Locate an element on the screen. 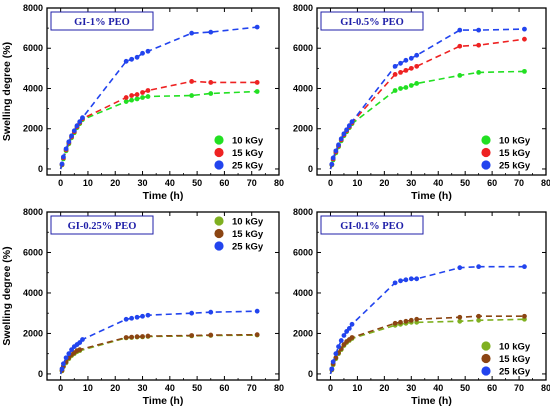 The image size is (550, 411). y-tick-label: 6000 is located at coordinates (303, 252).